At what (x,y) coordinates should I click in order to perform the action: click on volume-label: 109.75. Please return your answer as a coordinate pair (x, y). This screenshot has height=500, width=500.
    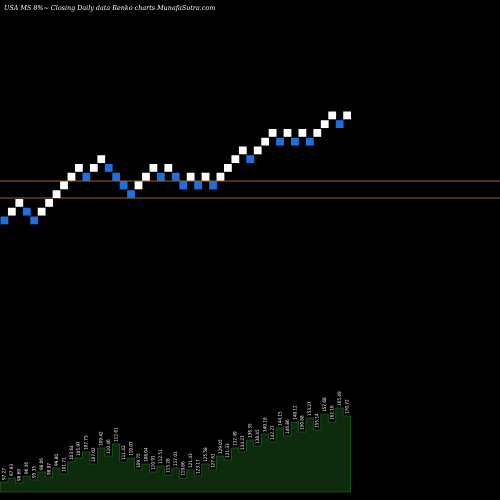
    Looking at the image, I should click on (138, 460).